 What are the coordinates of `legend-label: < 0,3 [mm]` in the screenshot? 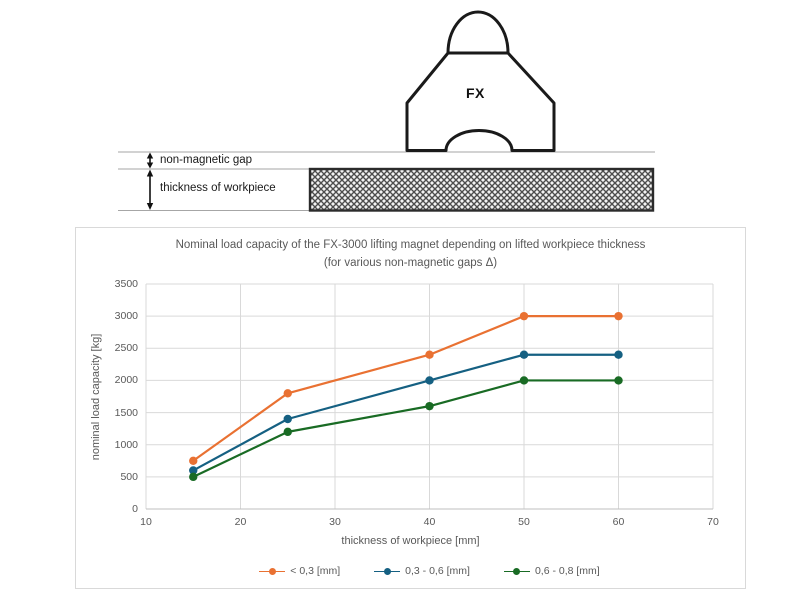 It's located at (315, 571).